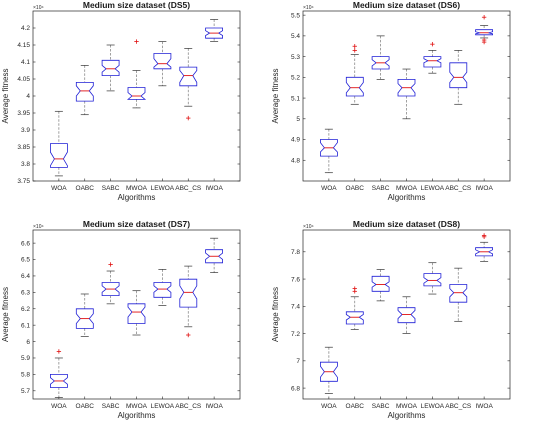 Image resolution: width=550 pixels, height=429 pixels. What do you see at coordinates (295, 36) in the screenshot?
I see `y-tick-label: 5.4` at bounding box center [295, 36].